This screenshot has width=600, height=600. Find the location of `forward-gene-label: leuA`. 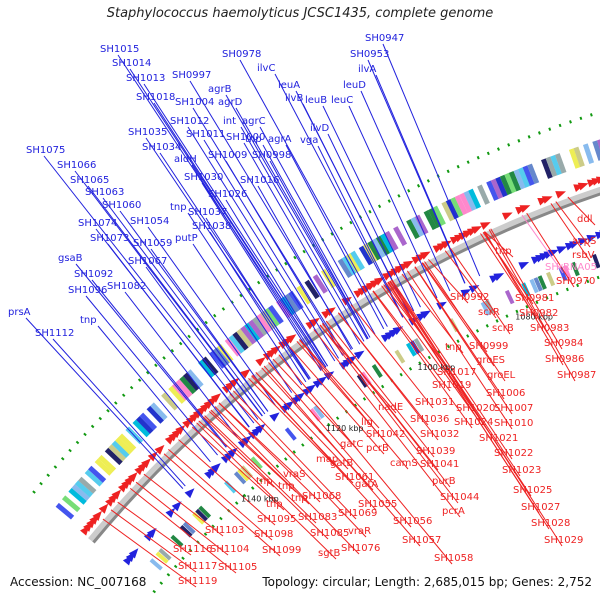

forward-gene-label: leuA is located at coordinates (289, 85).